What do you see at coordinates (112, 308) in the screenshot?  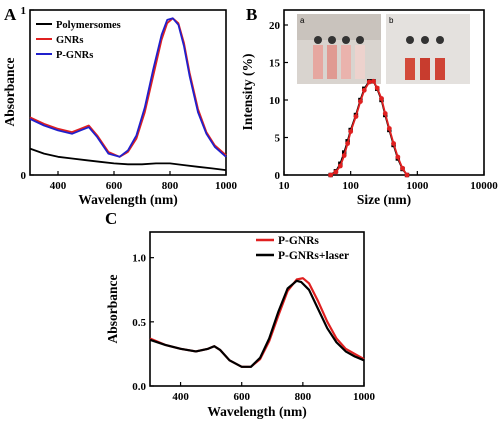 I see `y-axis-label-c: Absorbance` at bounding box center [112, 308].